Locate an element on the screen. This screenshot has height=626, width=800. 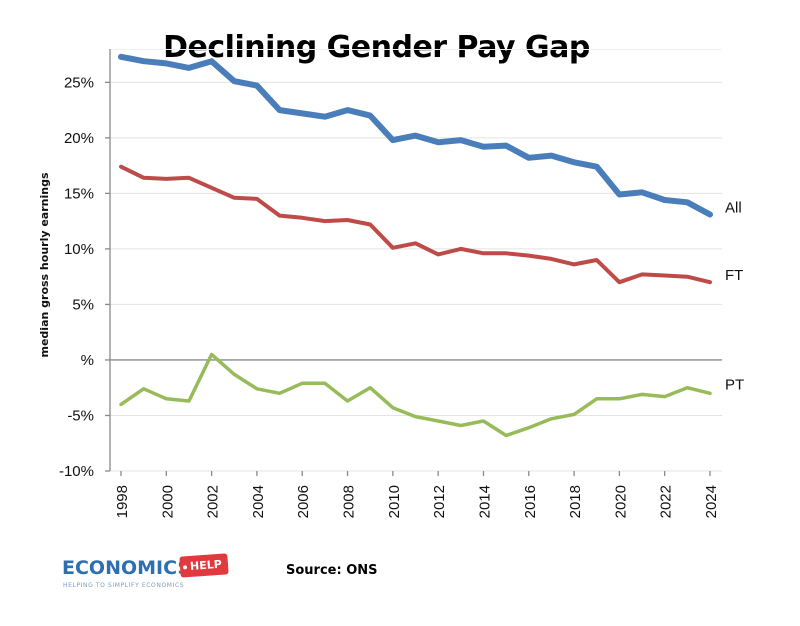
logo-tagline: HELPING TO SIMPLIFY ECONOMICS is located at coordinates (124, 585).